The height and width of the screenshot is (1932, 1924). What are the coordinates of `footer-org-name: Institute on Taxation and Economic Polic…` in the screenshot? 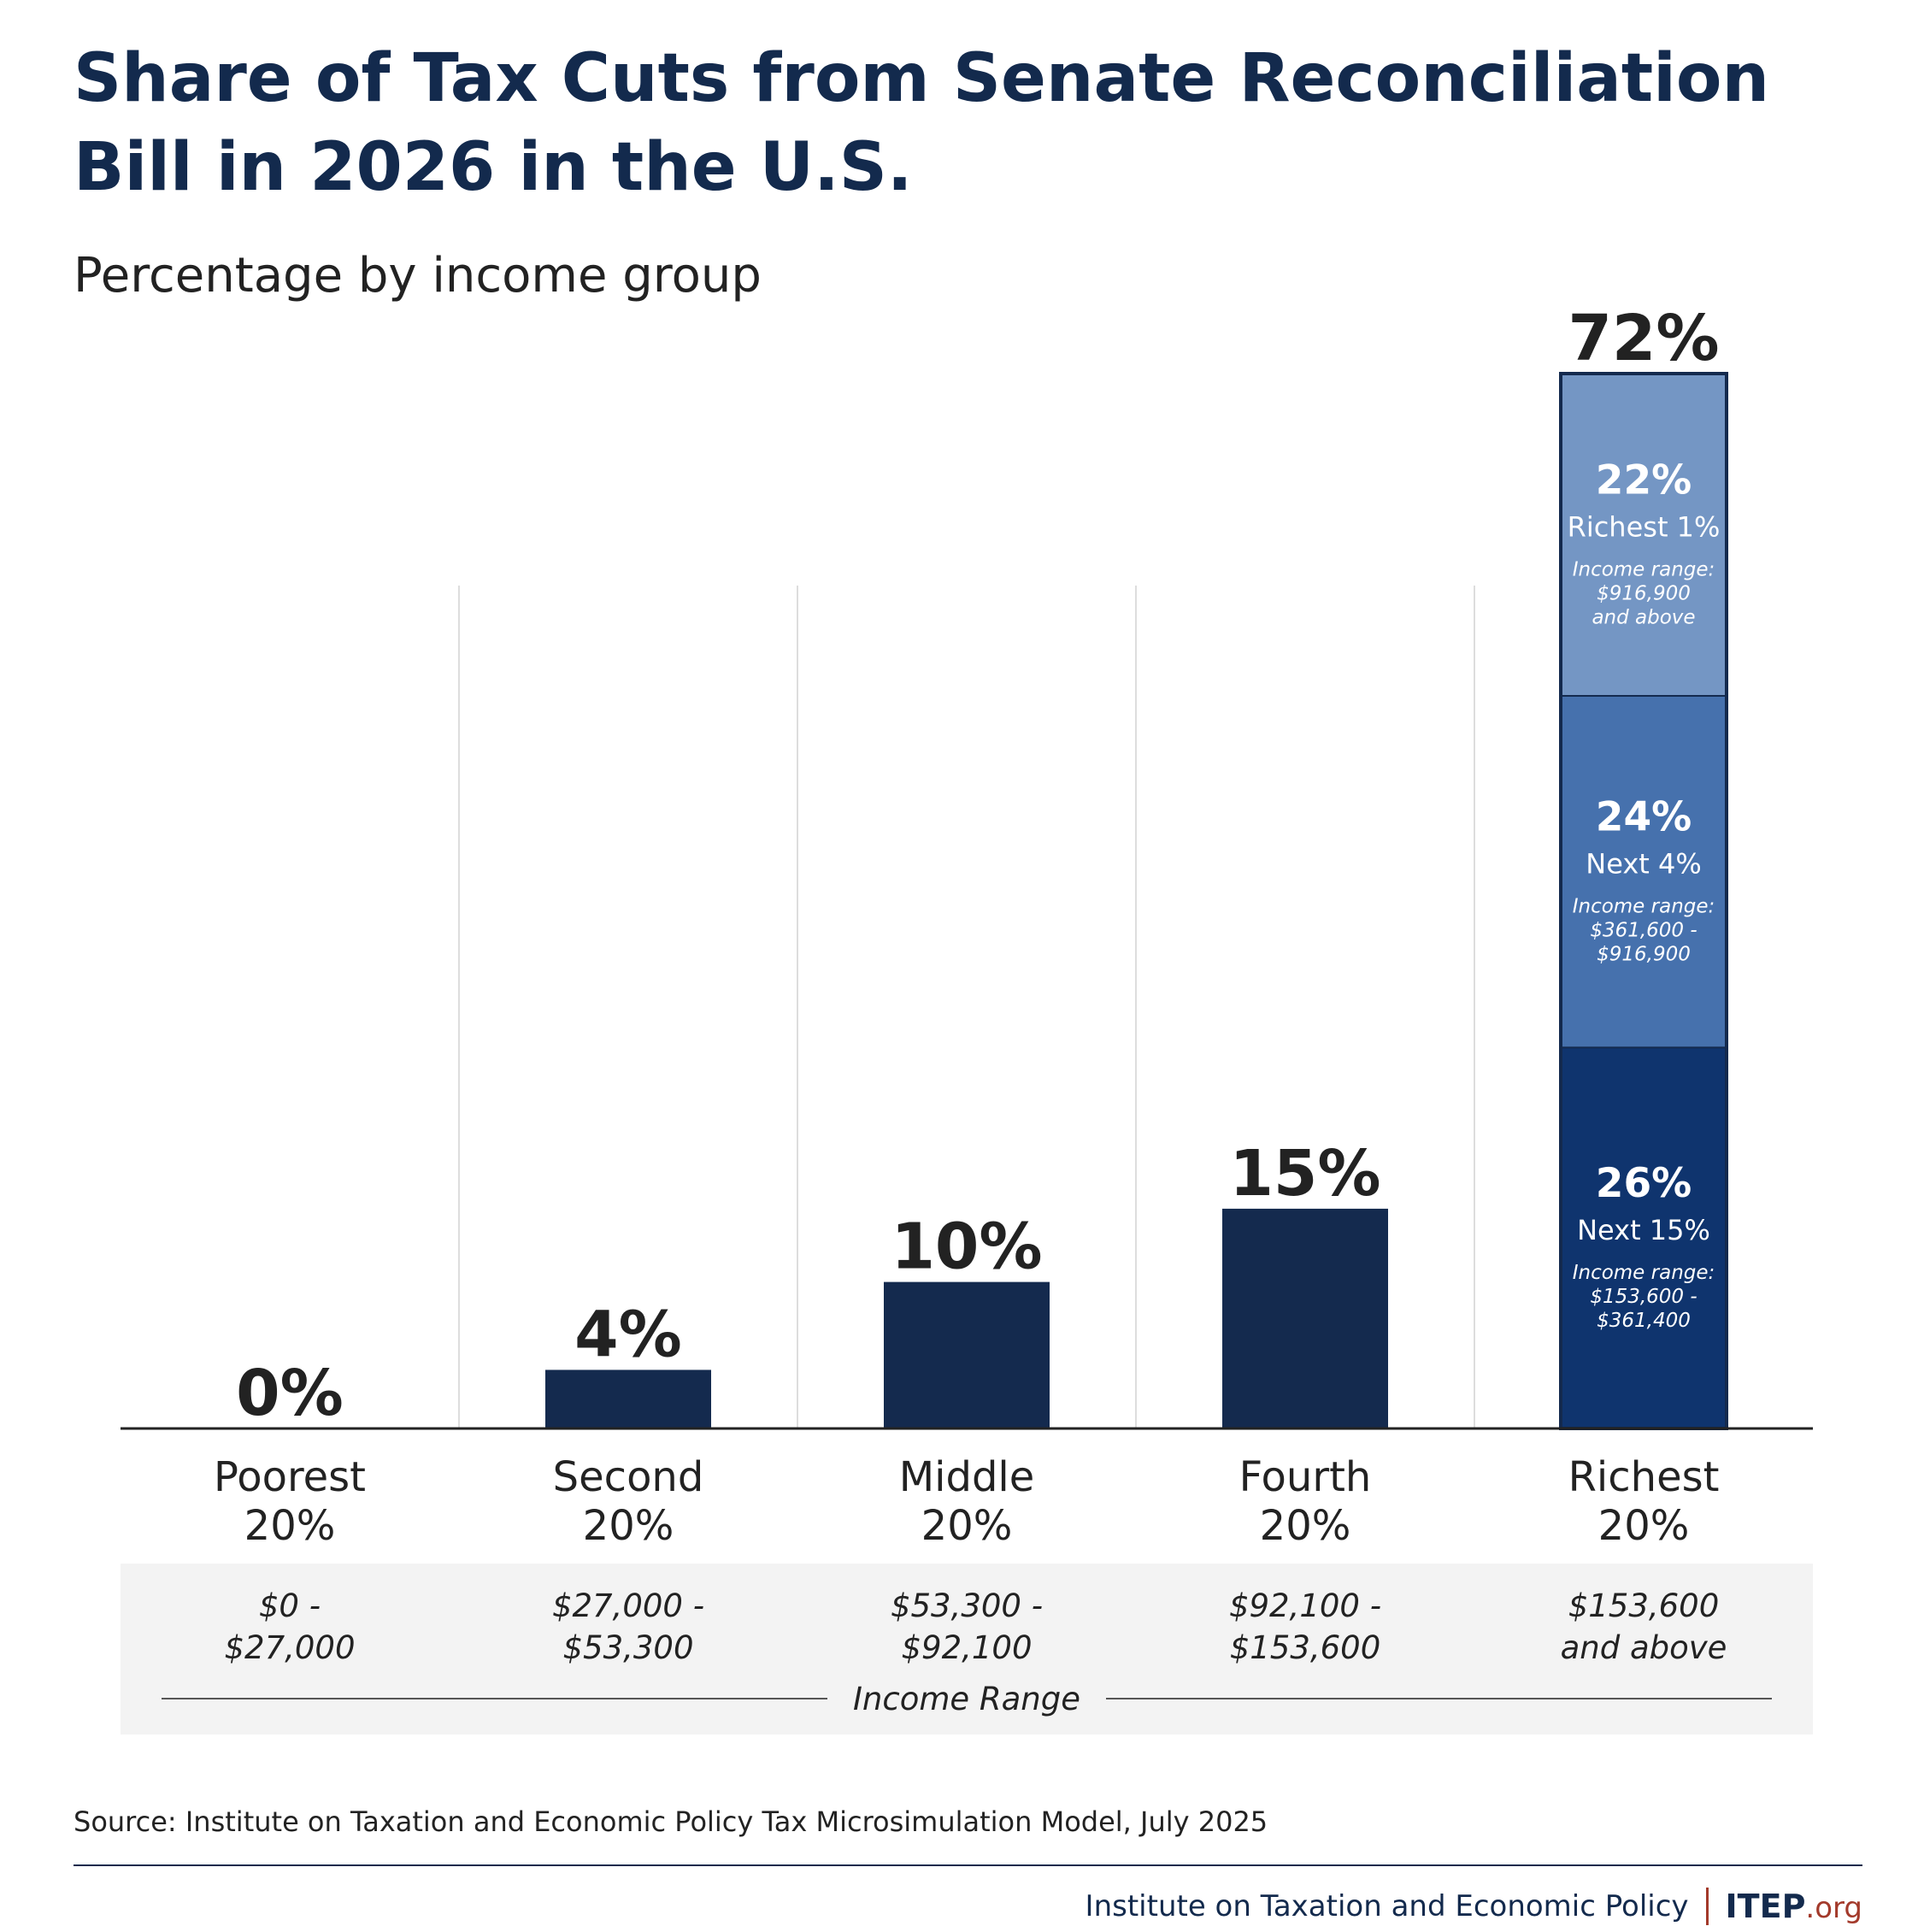 It's located at (1387, 1906).